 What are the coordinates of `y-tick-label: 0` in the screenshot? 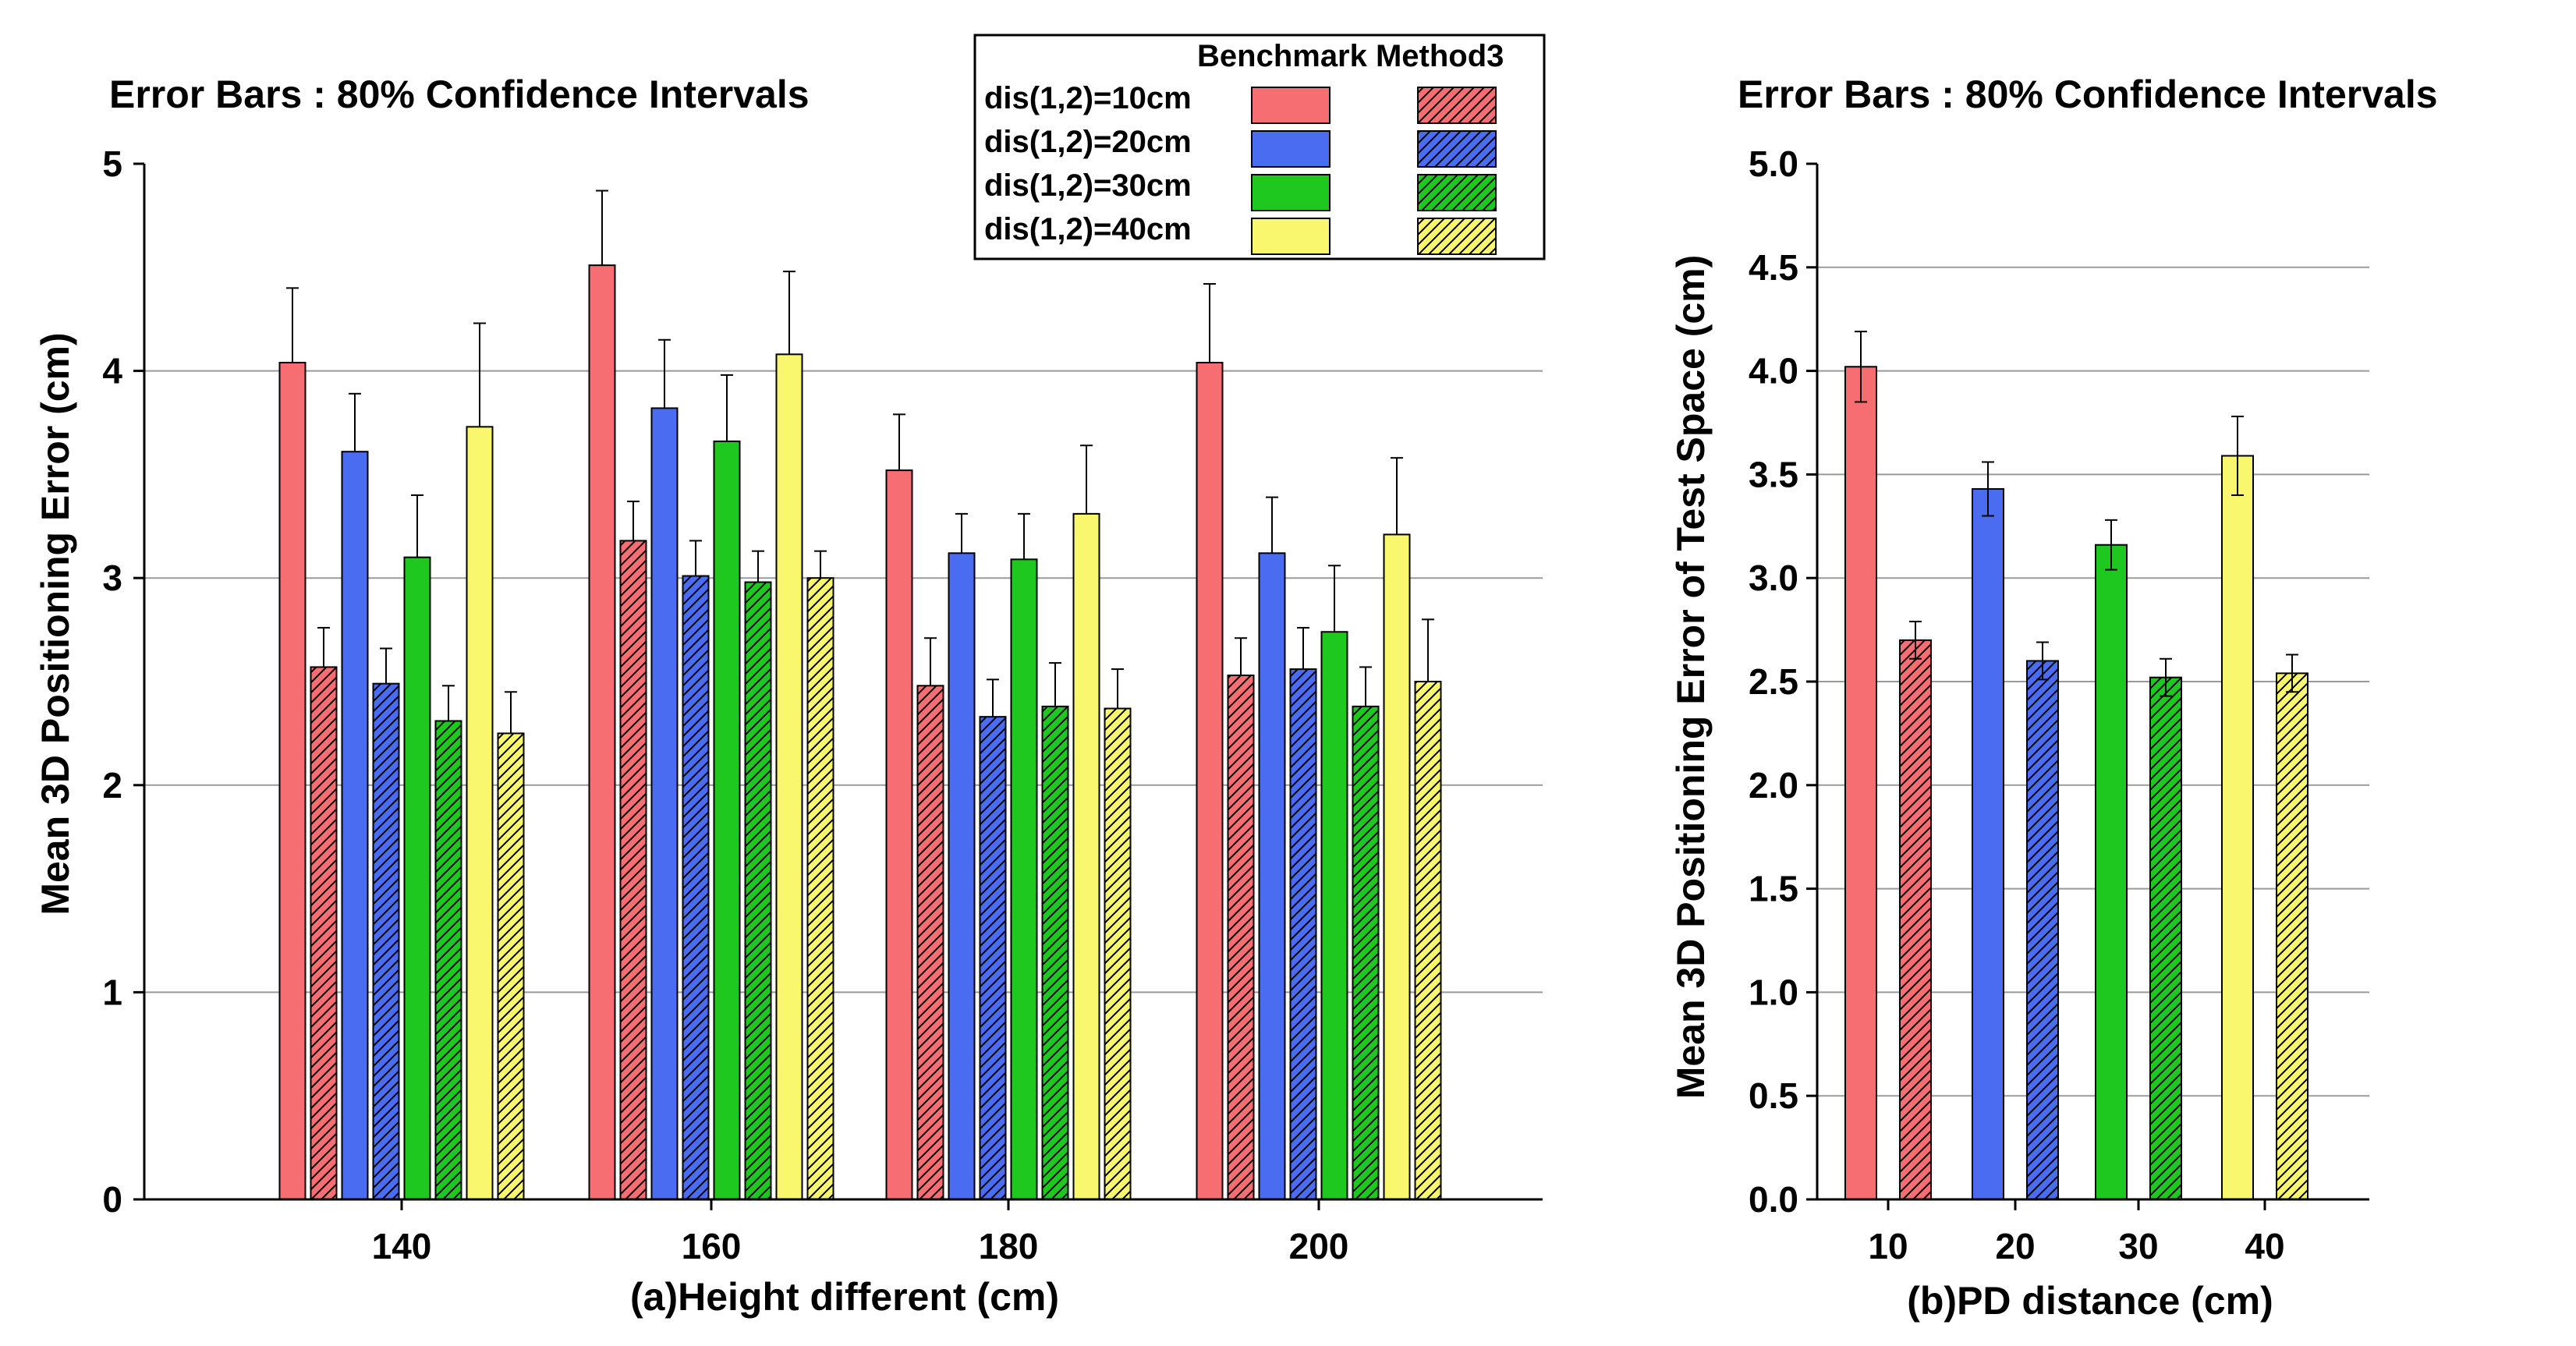 It's located at (112, 1199).